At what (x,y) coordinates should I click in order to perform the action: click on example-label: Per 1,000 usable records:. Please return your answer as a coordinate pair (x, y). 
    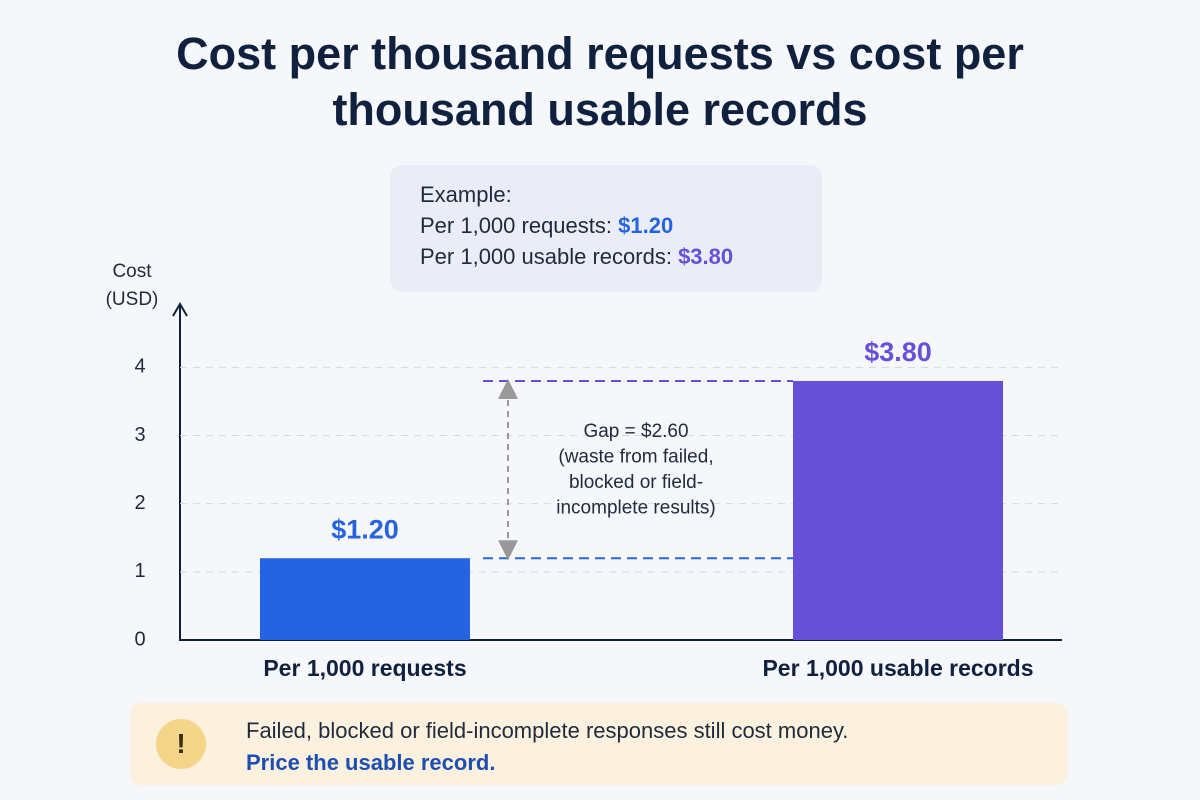
    Looking at the image, I should click on (546, 256).